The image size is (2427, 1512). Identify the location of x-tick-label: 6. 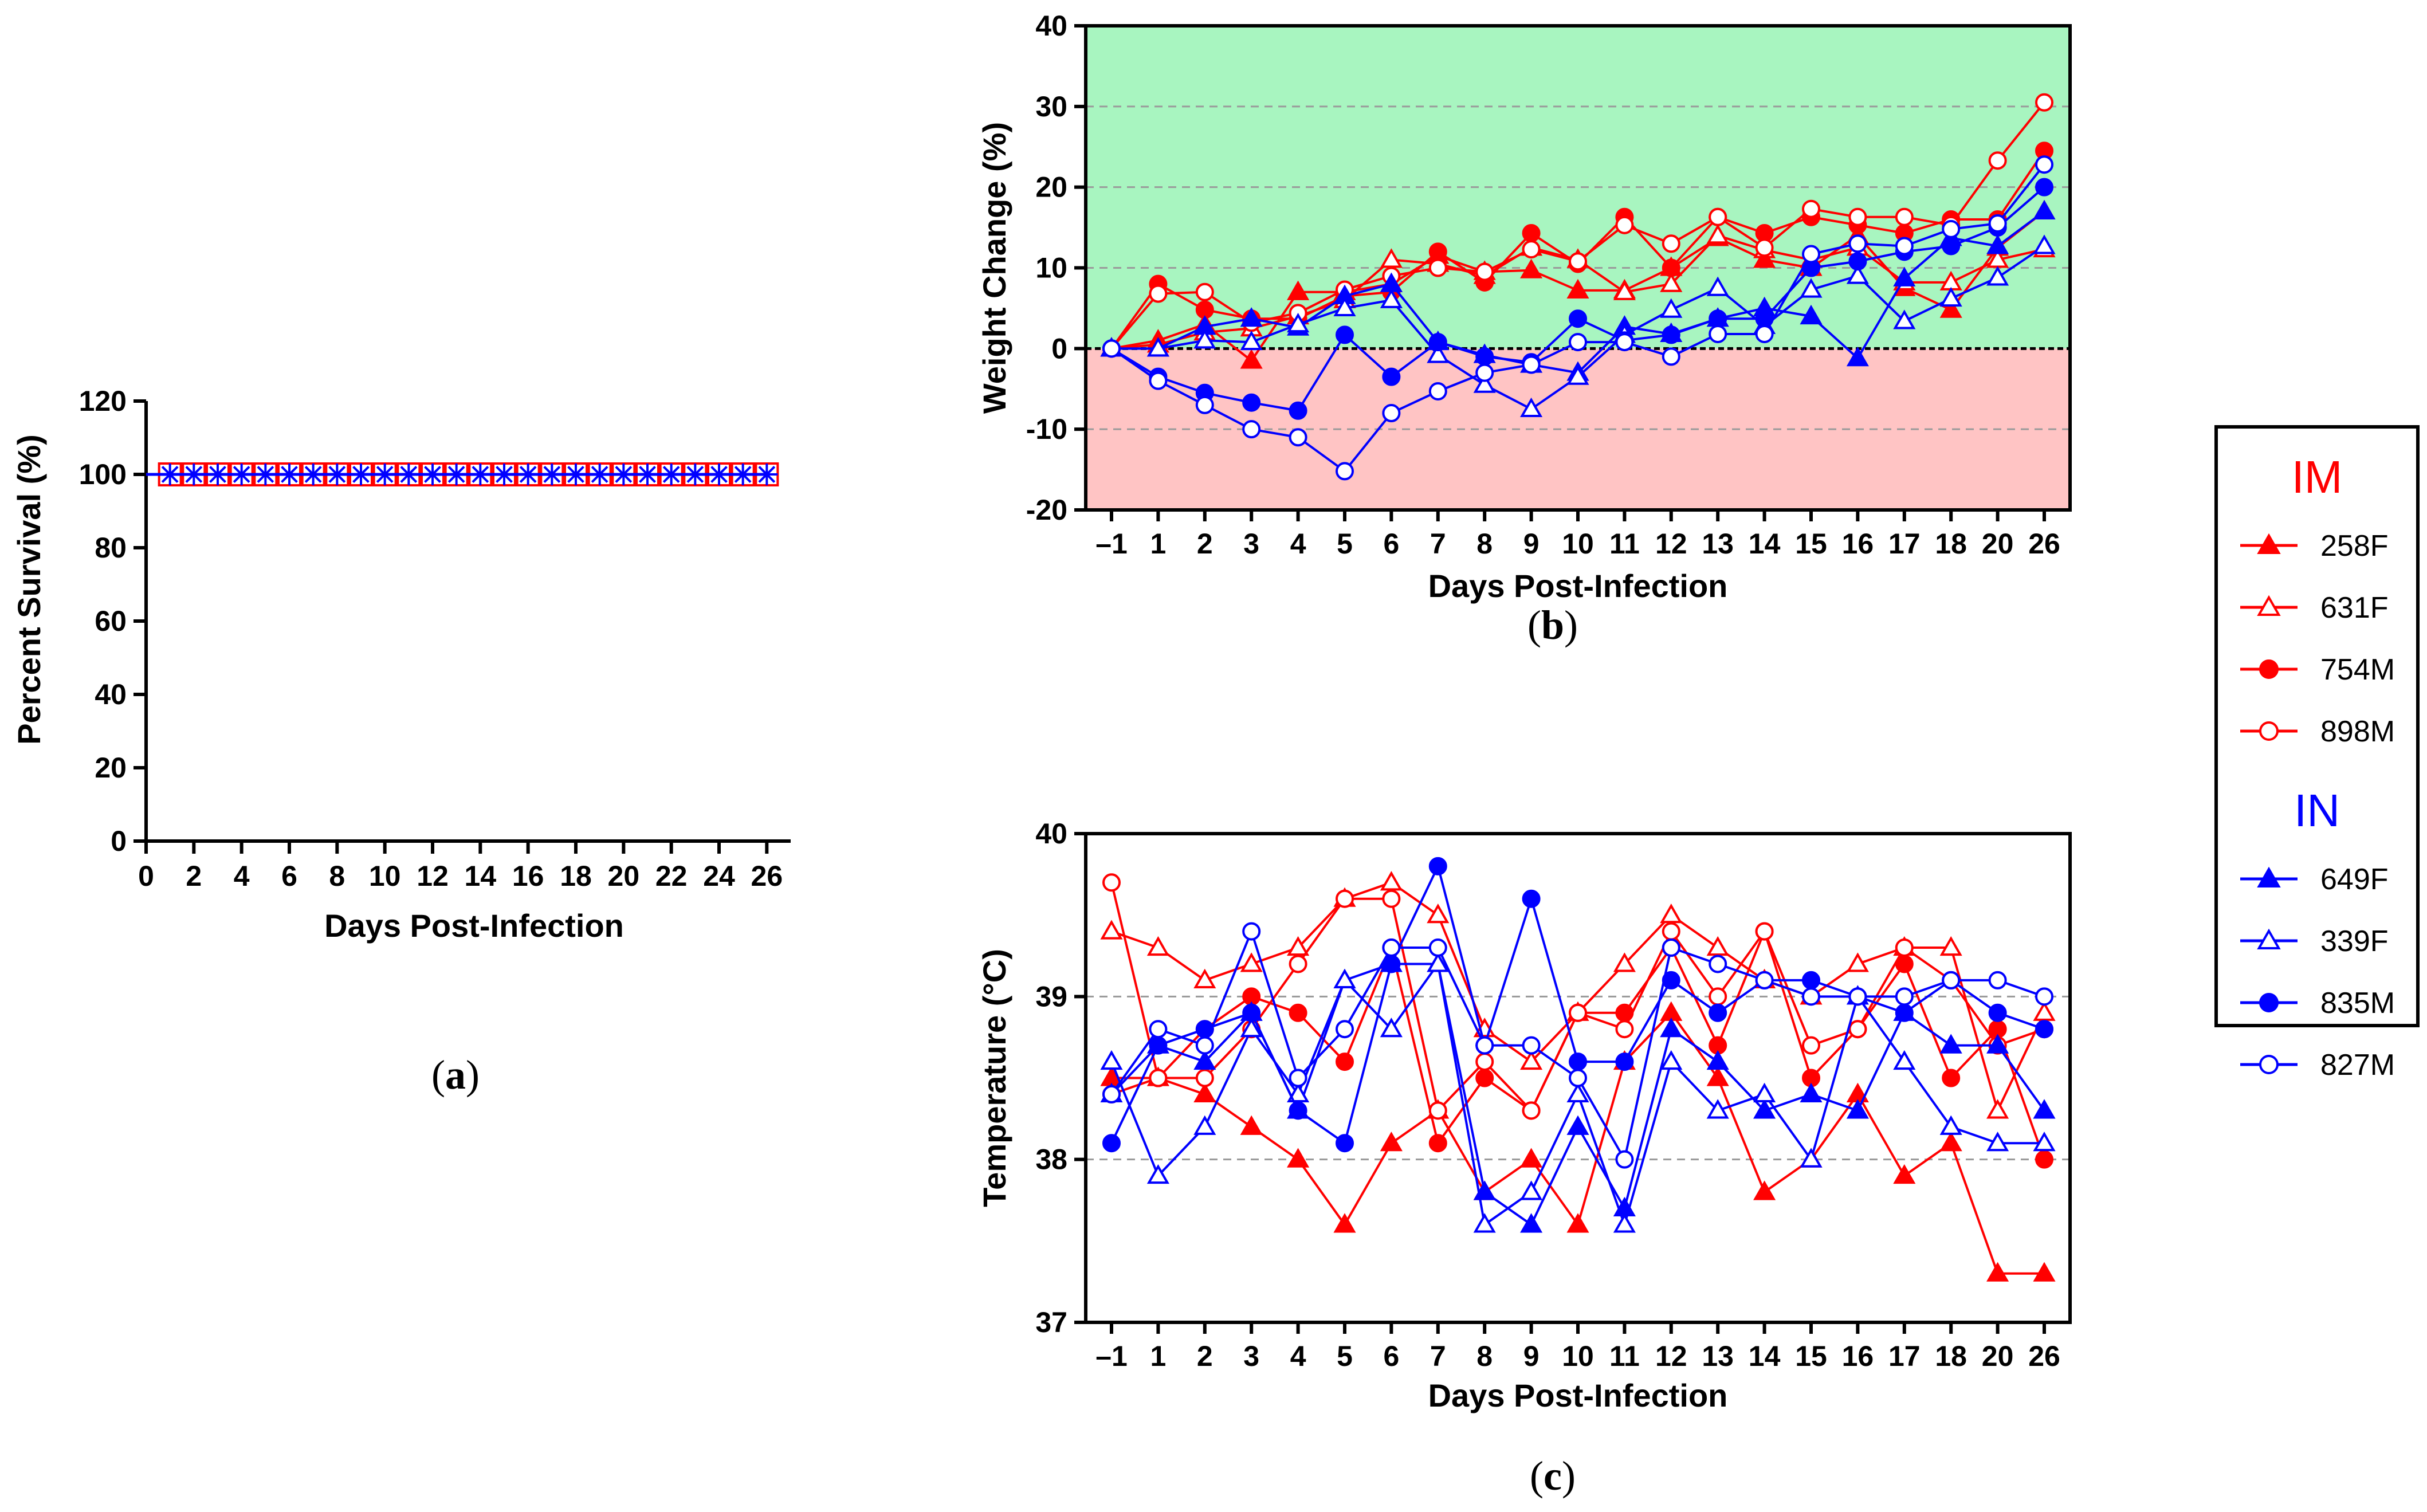
(1391, 1356).